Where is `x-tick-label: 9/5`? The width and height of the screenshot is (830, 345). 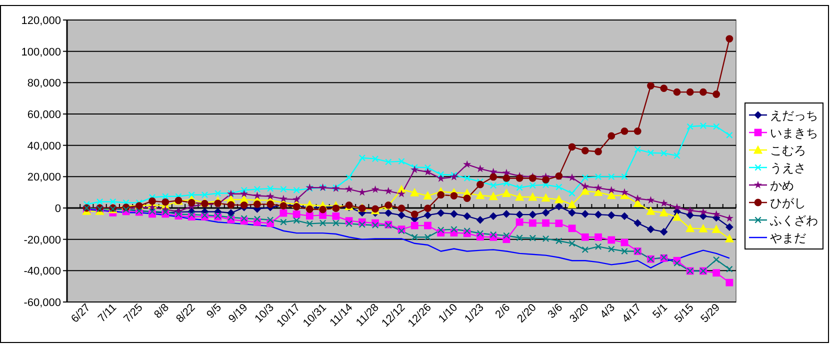 x-tick-label: 9/5 is located at coordinates (214, 311).